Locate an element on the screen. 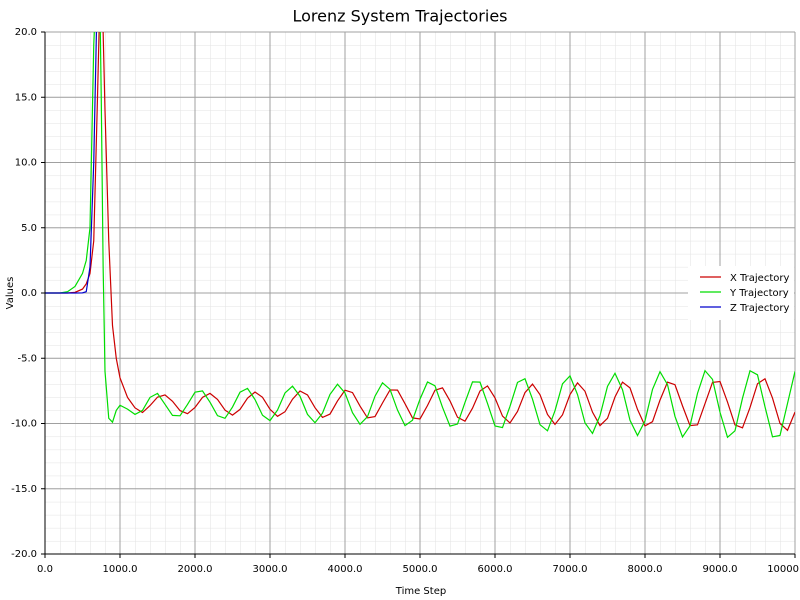 This screenshot has height=600, width=800. x-tick-label: 2000.0 is located at coordinates (195, 569).